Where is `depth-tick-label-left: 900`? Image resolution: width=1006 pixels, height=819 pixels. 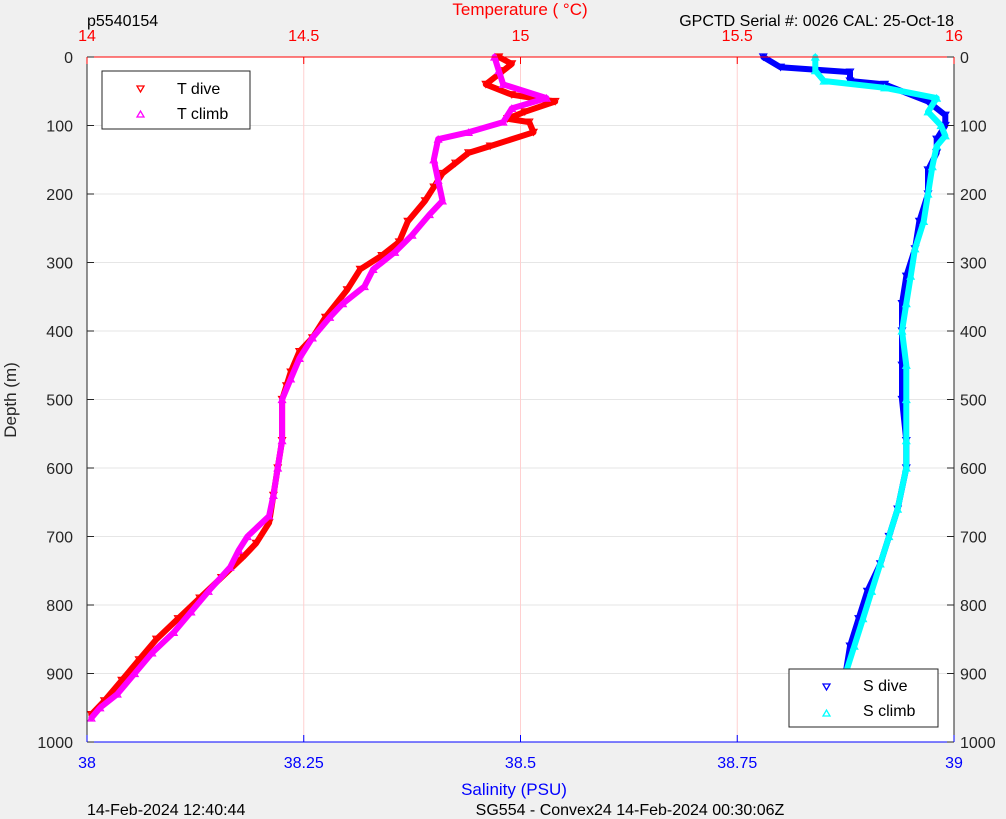 depth-tick-label-left: 900 is located at coordinates (59, 675).